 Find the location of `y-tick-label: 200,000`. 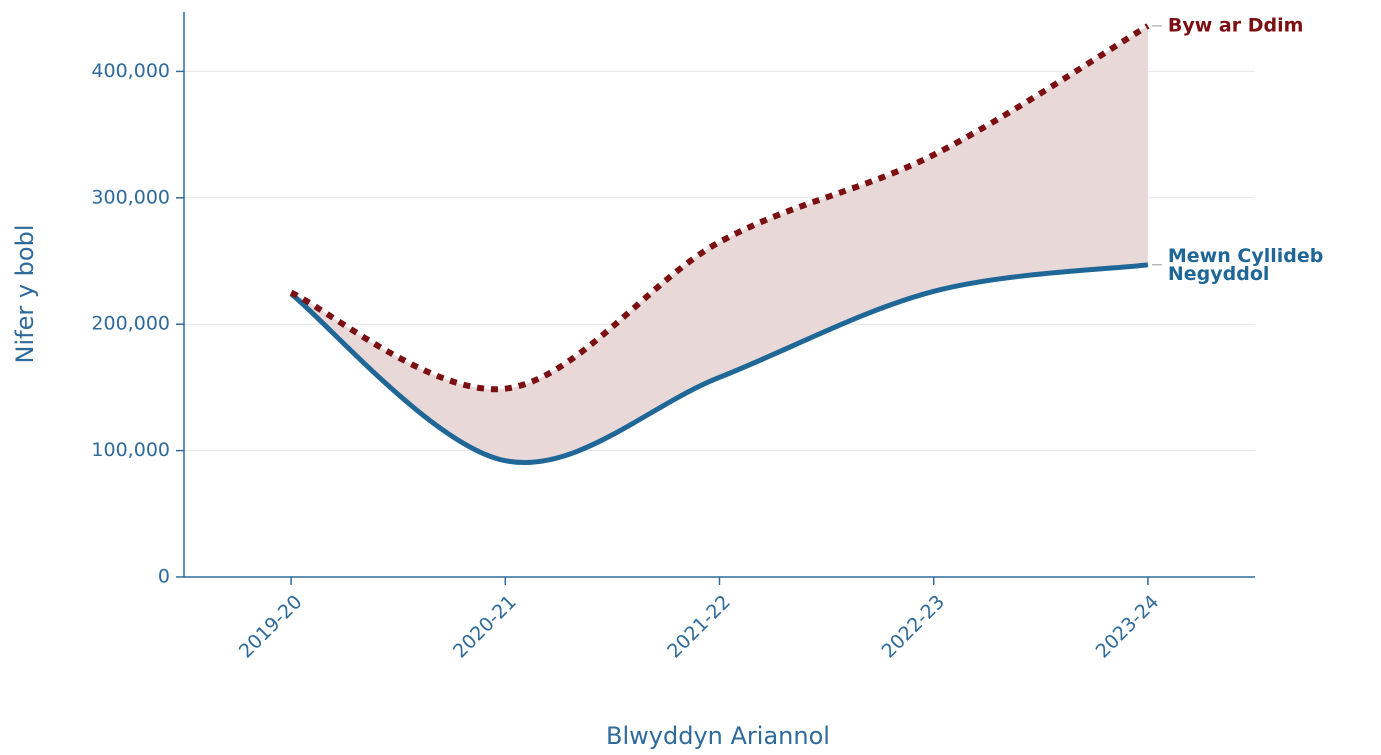

y-tick-label: 200,000 is located at coordinates (130, 324).